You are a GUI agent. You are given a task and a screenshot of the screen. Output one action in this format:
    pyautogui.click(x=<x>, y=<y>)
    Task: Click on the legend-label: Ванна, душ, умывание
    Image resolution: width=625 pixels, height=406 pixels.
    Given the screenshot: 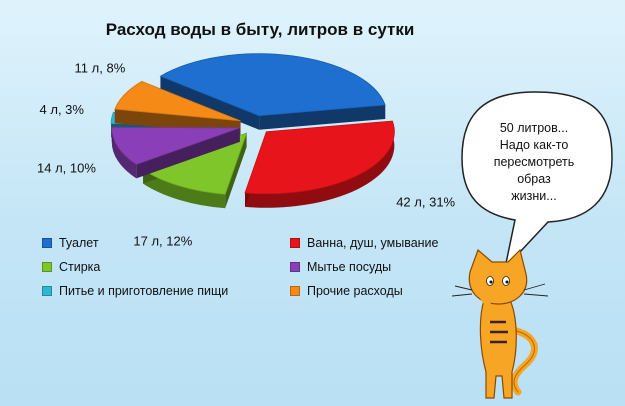 What is the action you would take?
    pyautogui.click(x=373, y=243)
    